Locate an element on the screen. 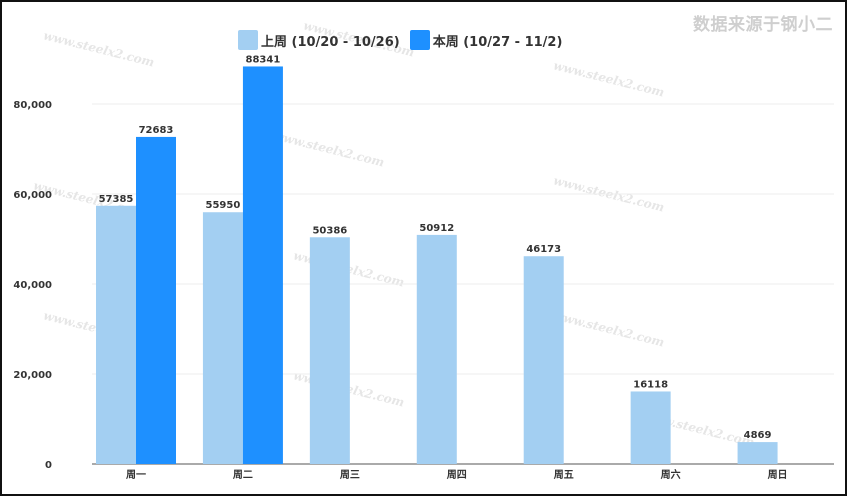 Image resolution: width=847 pixels, height=496 pixels. data-label: 50912 is located at coordinates (436, 228).